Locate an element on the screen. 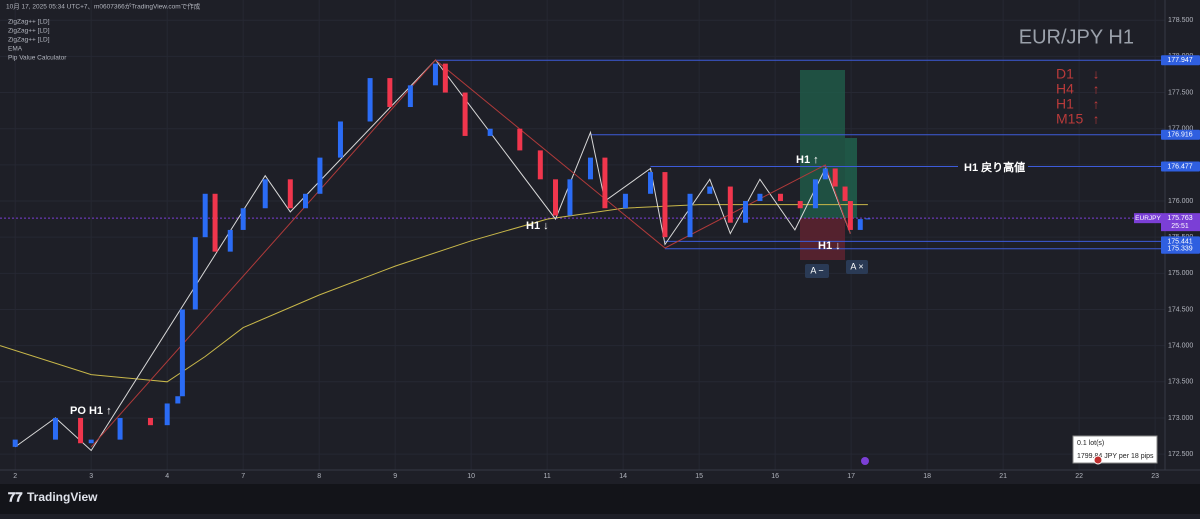 This screenshot has width=1200, height=519. annotation: H1 ↓ is located at coordinates (829, 246).